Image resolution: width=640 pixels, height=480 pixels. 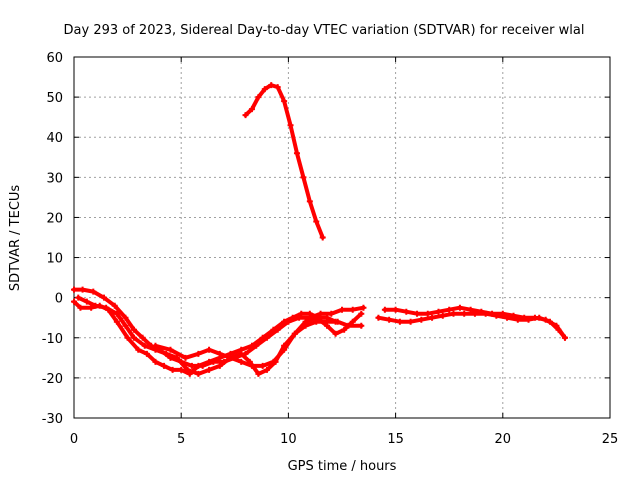 What do you see at coordinates (15, 238) in the screenshot?
I see `y-axis-title: SDTVAR / TECUs` at bounding box center [15, 238].